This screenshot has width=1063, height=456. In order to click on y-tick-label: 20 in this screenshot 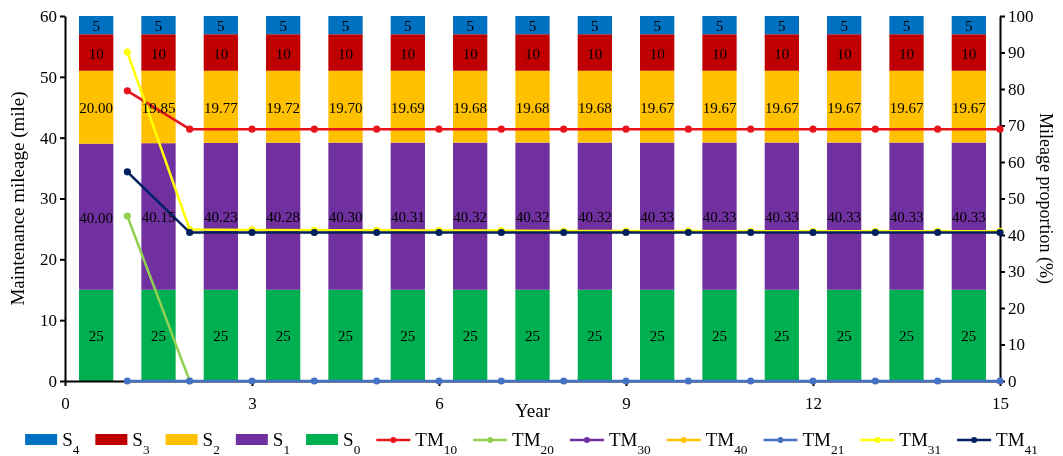, I will do `click(48, 260)`.